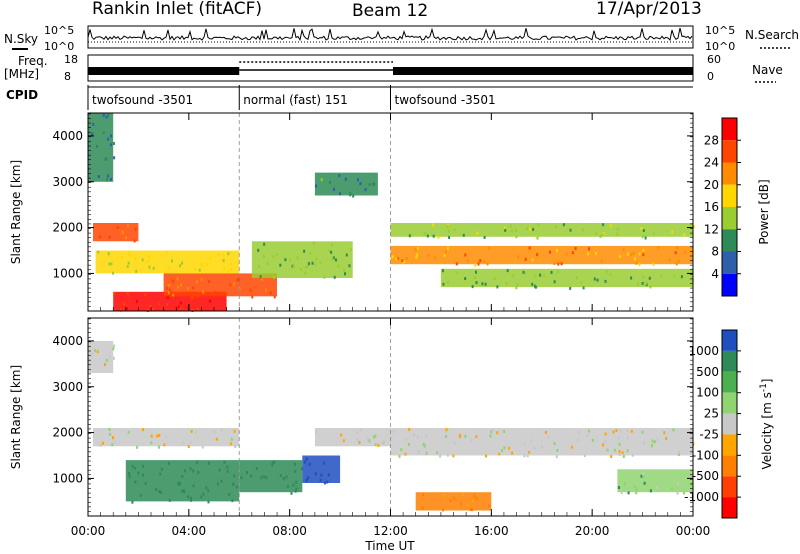  Describe the element at coordinates (729, 424) in the screenshot. I see `colorbar-frame` at that location.